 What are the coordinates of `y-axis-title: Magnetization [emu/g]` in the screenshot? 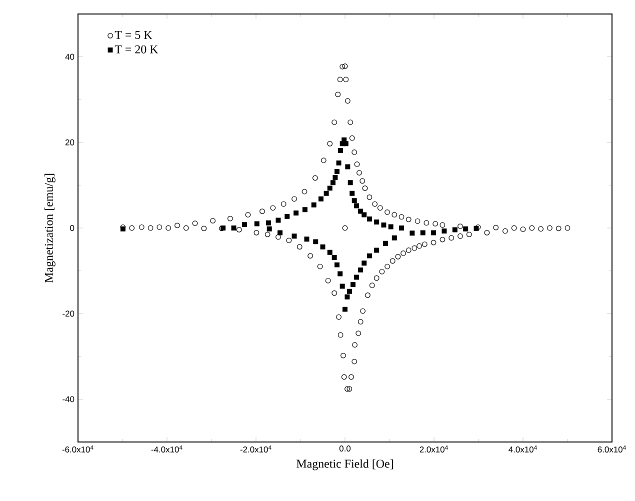 It's located at (50, 228).